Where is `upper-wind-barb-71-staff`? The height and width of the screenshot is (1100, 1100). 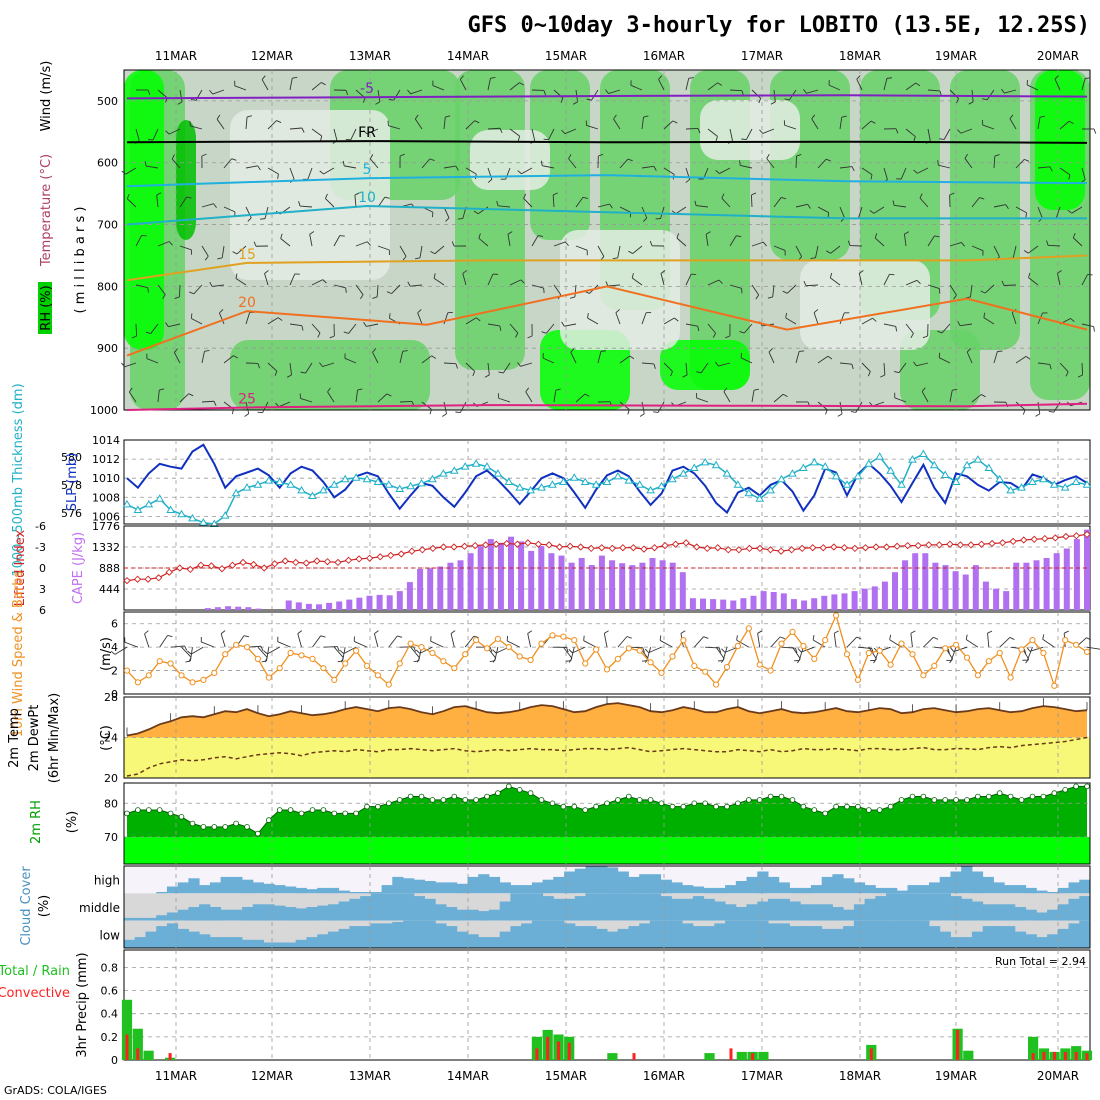
upper-wind-barb-71-staff is located at coordinates (731, 134).